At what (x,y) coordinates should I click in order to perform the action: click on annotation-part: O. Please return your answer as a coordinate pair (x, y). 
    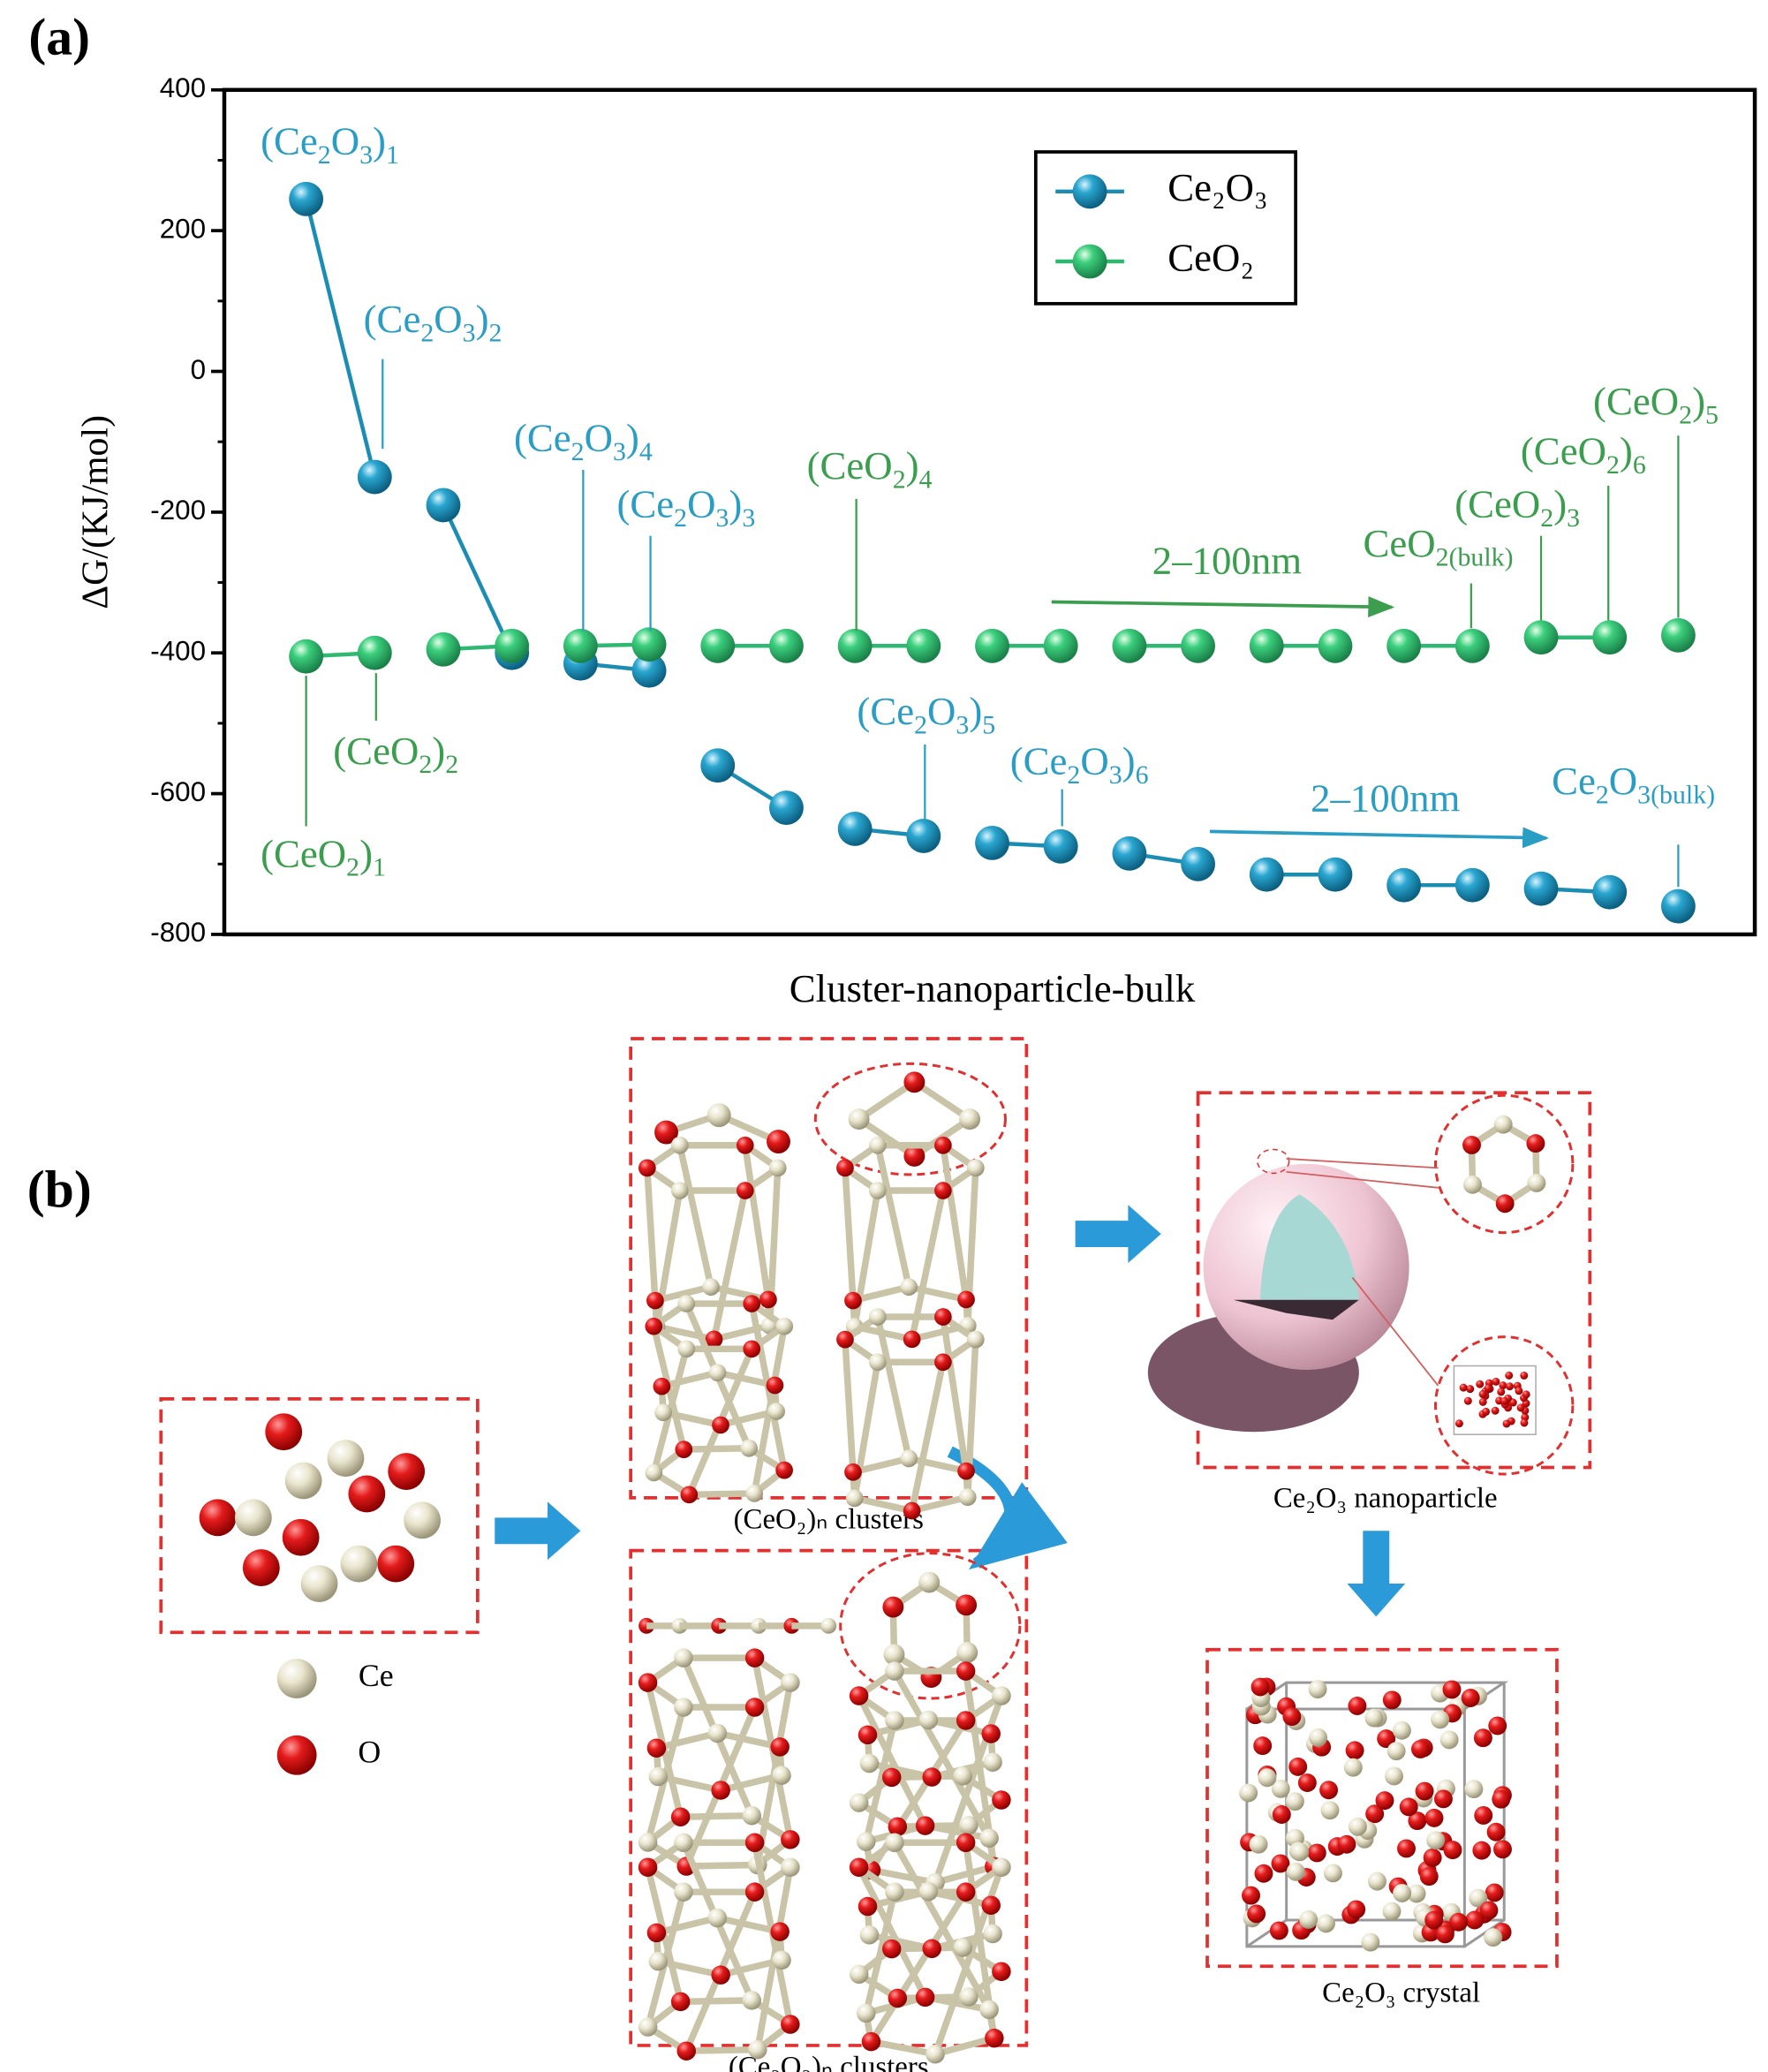
    Looking at the image, I should click on (1094, 761).